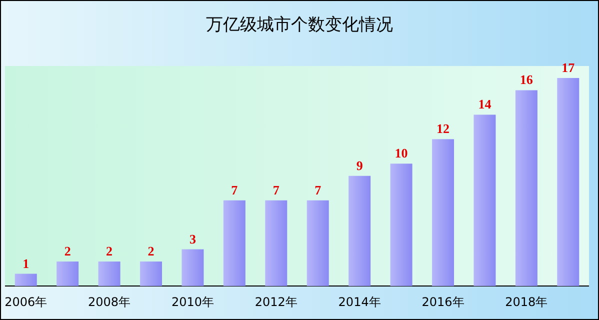  Describe the element at coordinates (443, 302) in the screenshot. I see `x-tick-label: 2016年` at that location.